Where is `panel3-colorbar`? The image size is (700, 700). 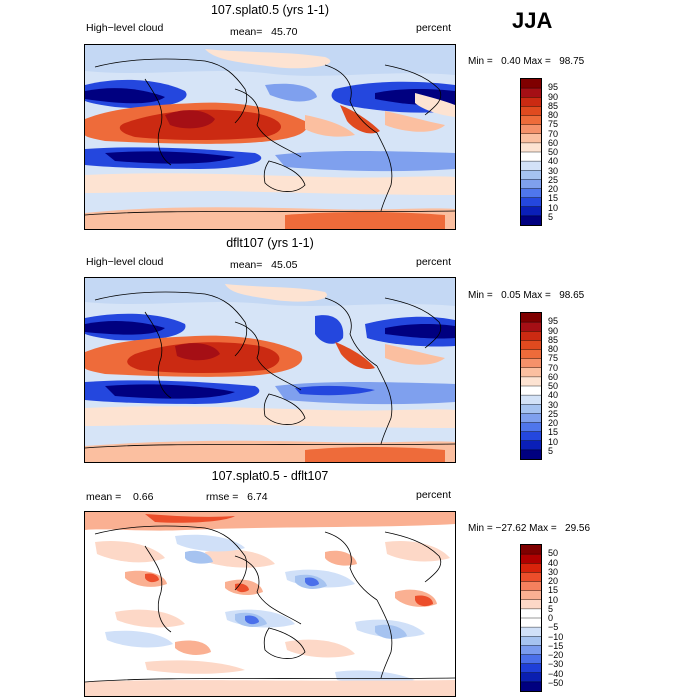
panel3-colorbar is located at coordinates (531, 618).